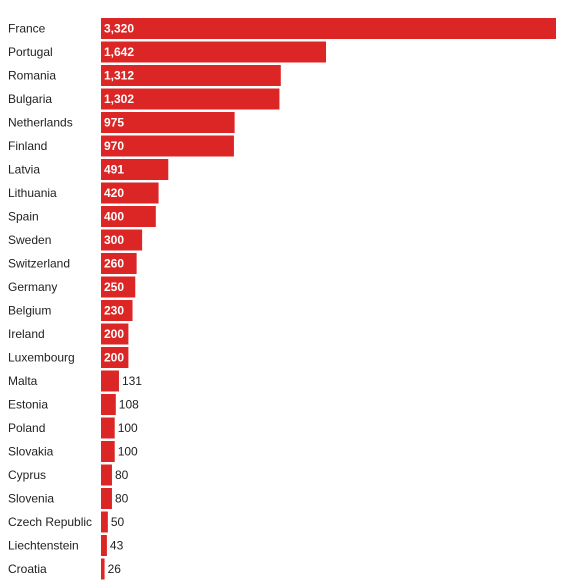 This screenshot has height=584, width=564. I want to click on value-label: 3,320, so click(119, 29).